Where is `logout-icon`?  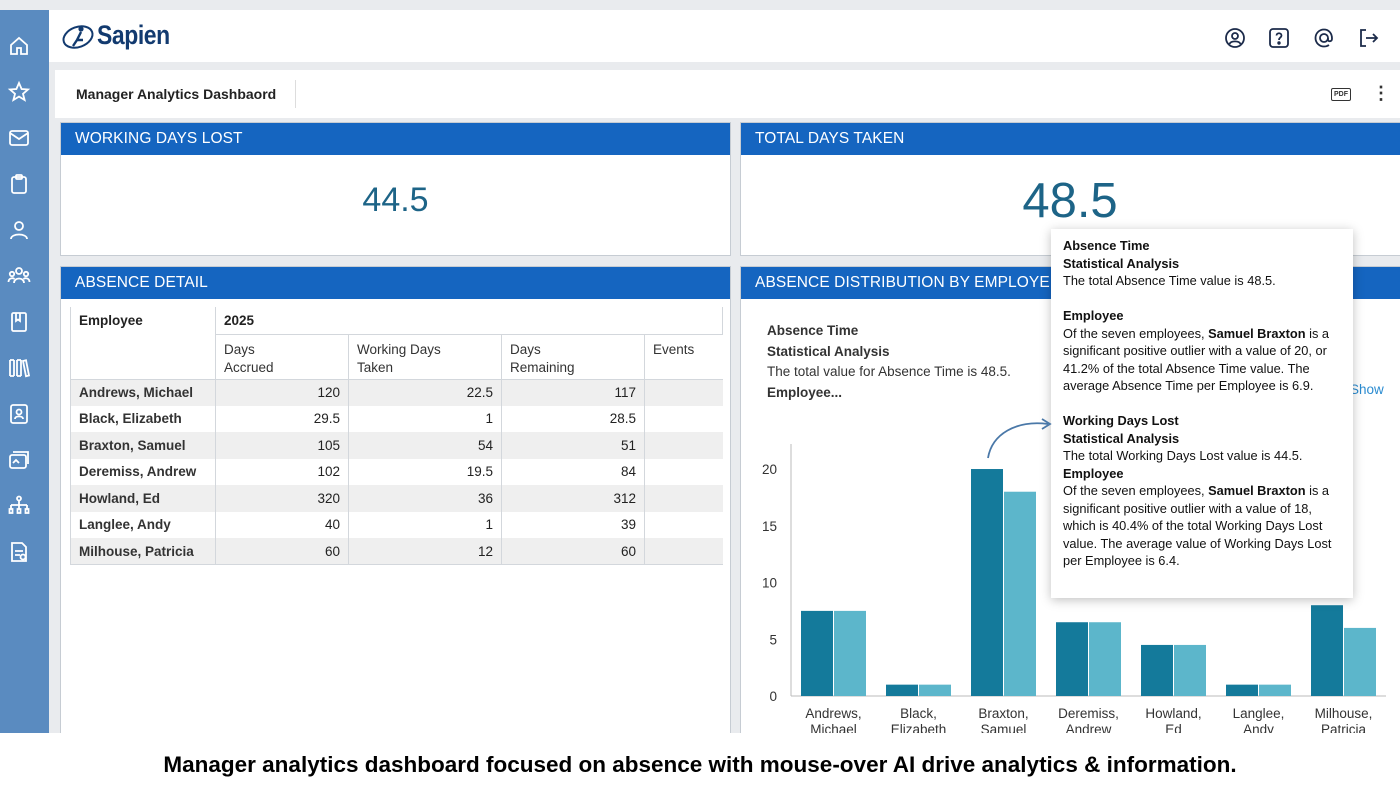
logout-icon is located at coordinates (1368, 38).